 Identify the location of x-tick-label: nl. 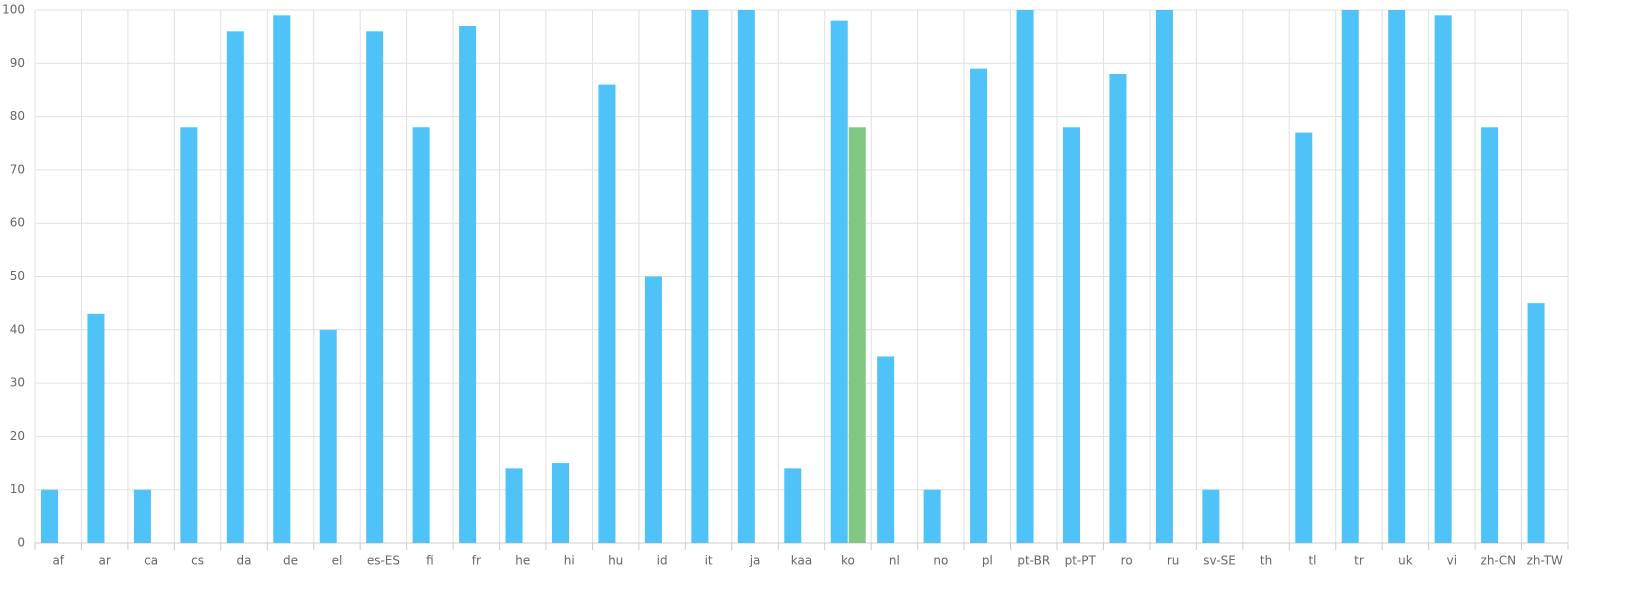
(894, 561).